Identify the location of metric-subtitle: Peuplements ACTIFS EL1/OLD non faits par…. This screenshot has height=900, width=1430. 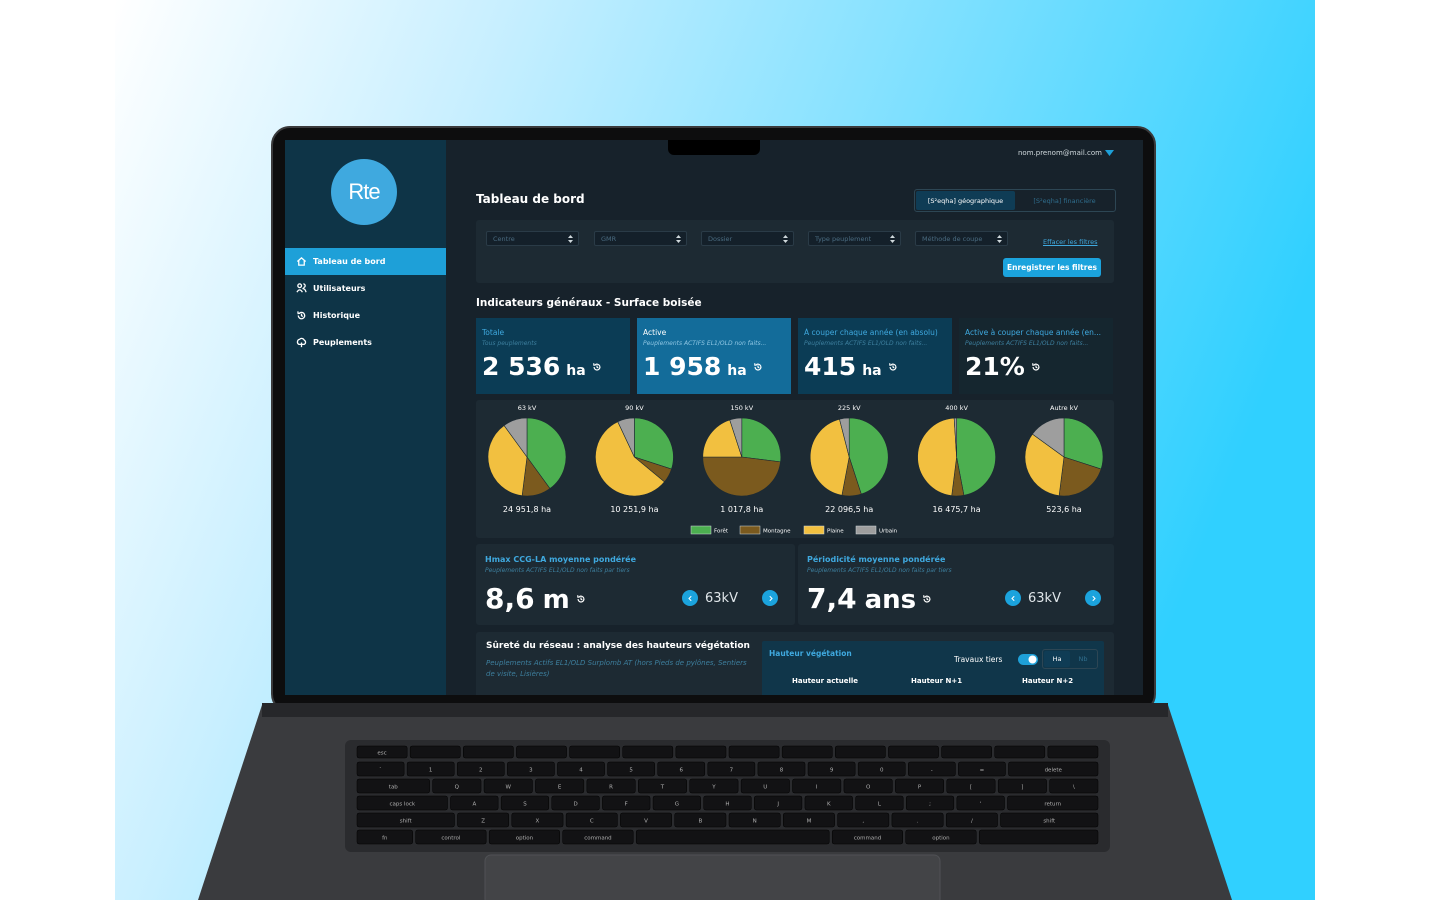
(879, 570).